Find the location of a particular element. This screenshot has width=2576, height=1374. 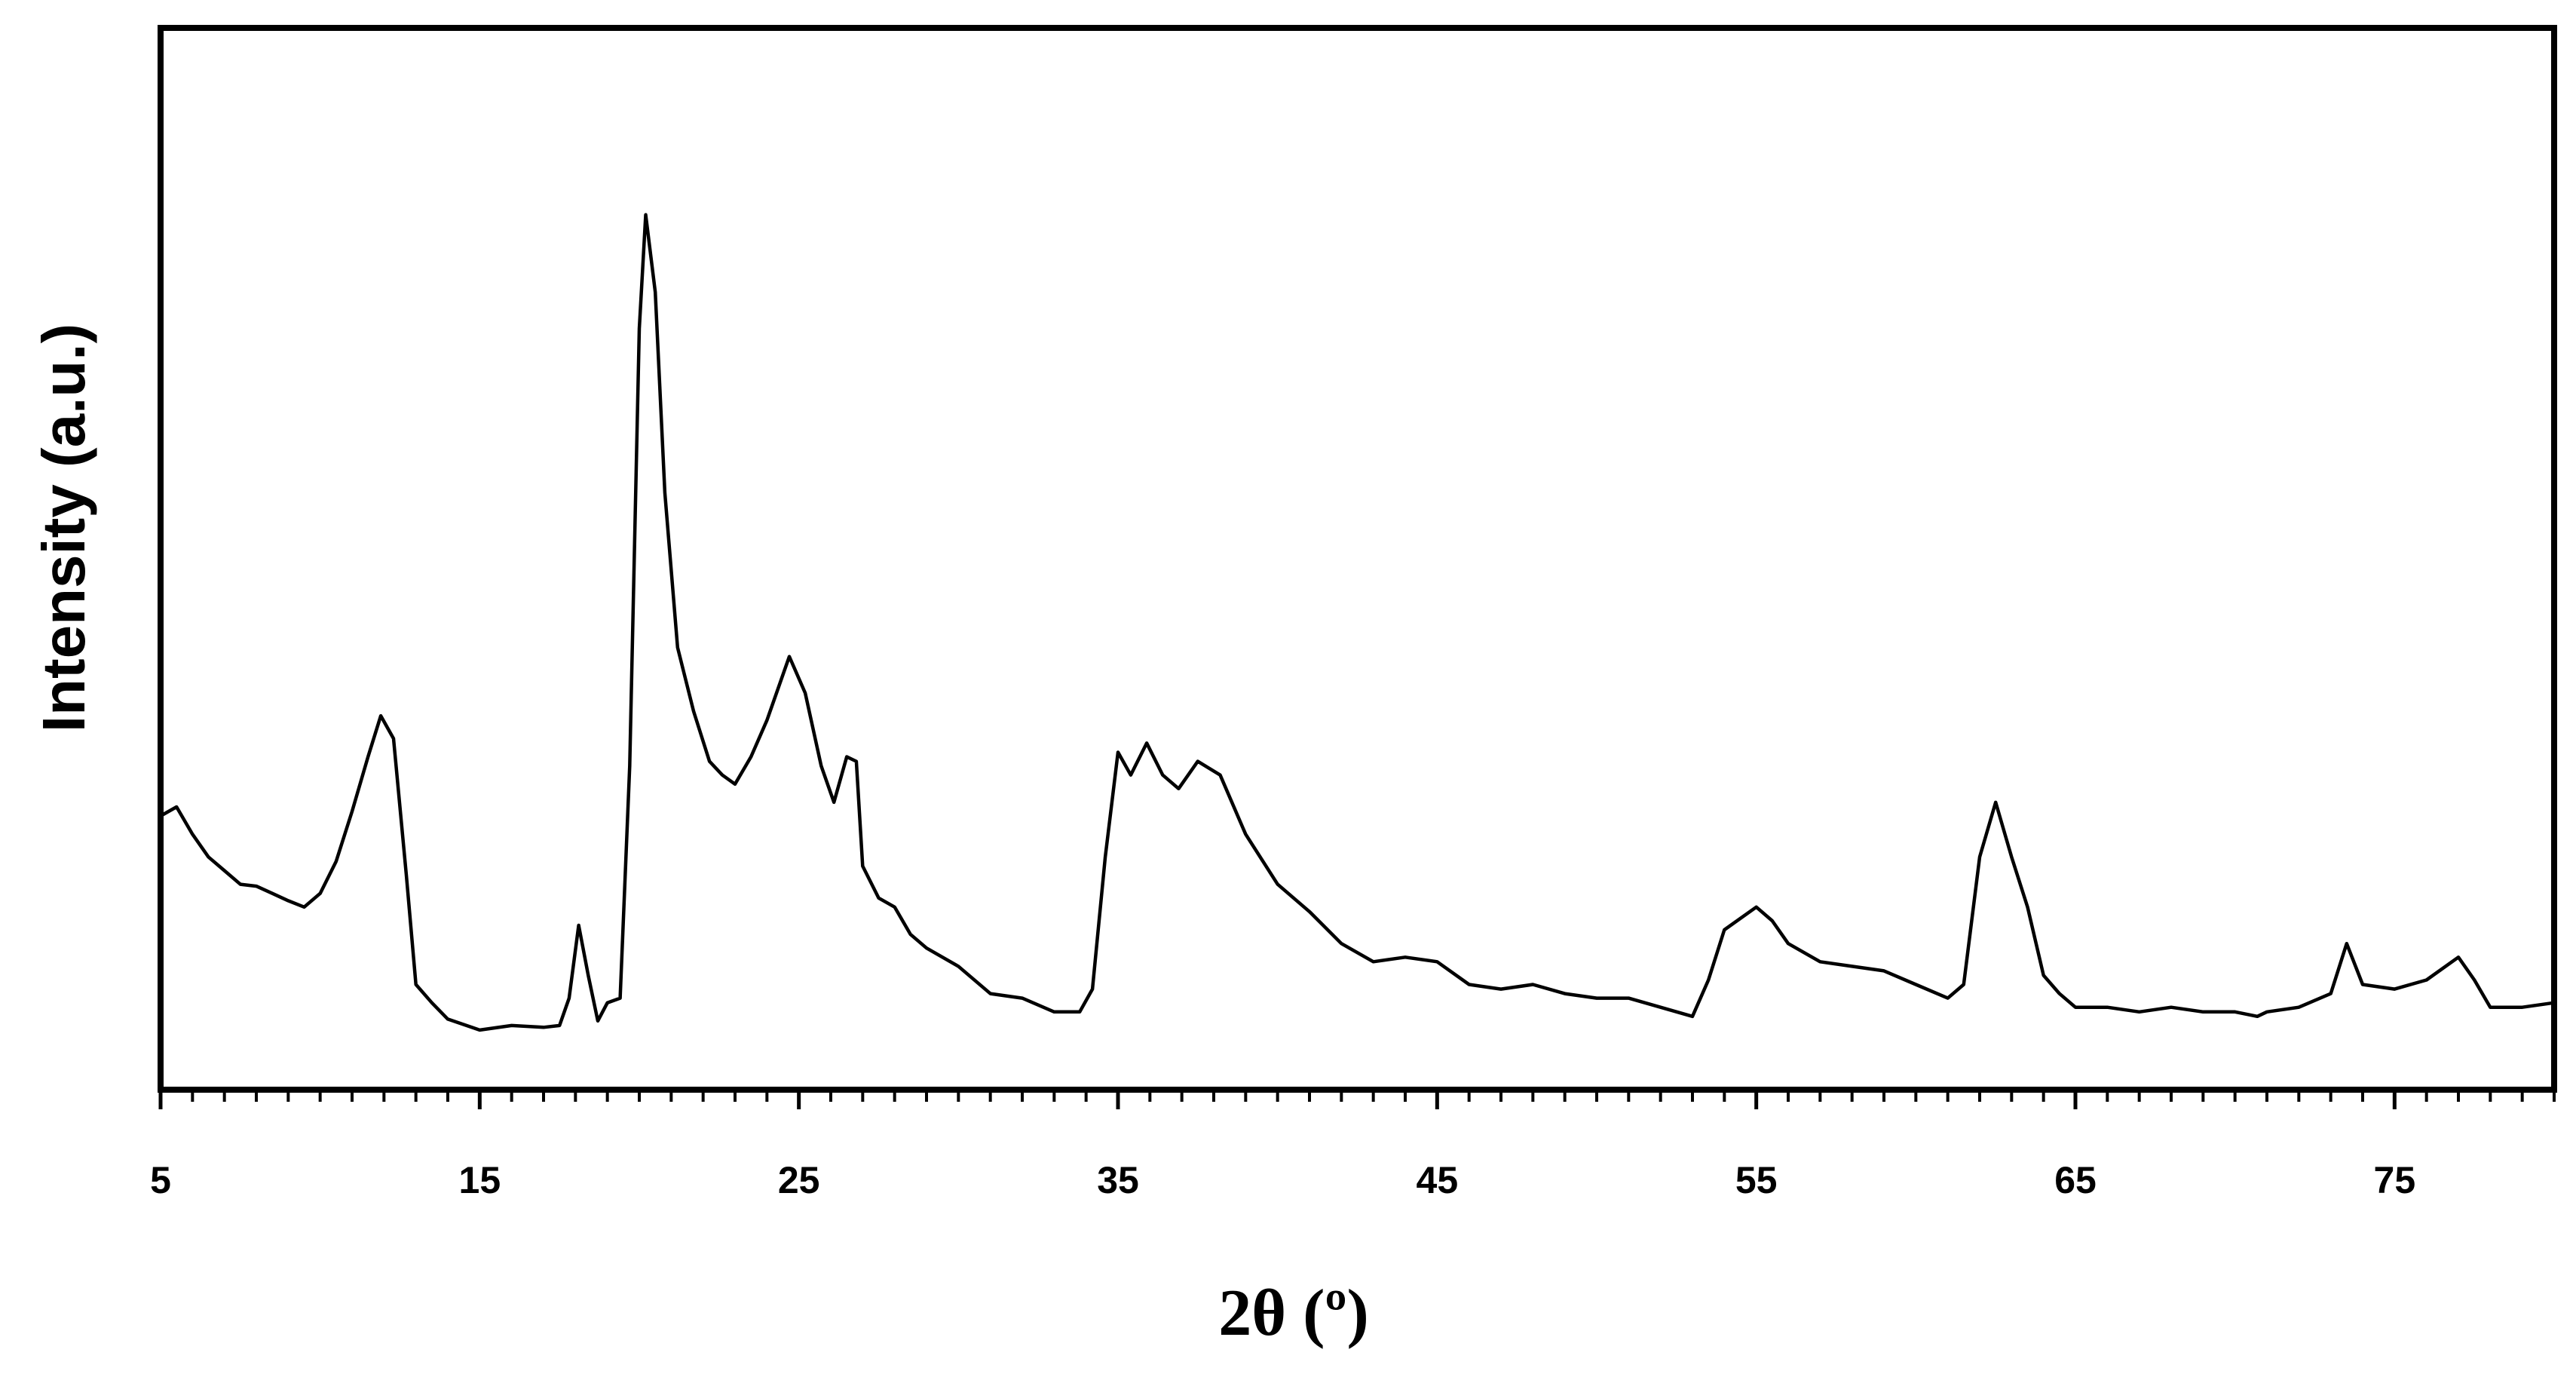

y-axis-title: Intensity (a.u.) is located at coordinates (63, 528).